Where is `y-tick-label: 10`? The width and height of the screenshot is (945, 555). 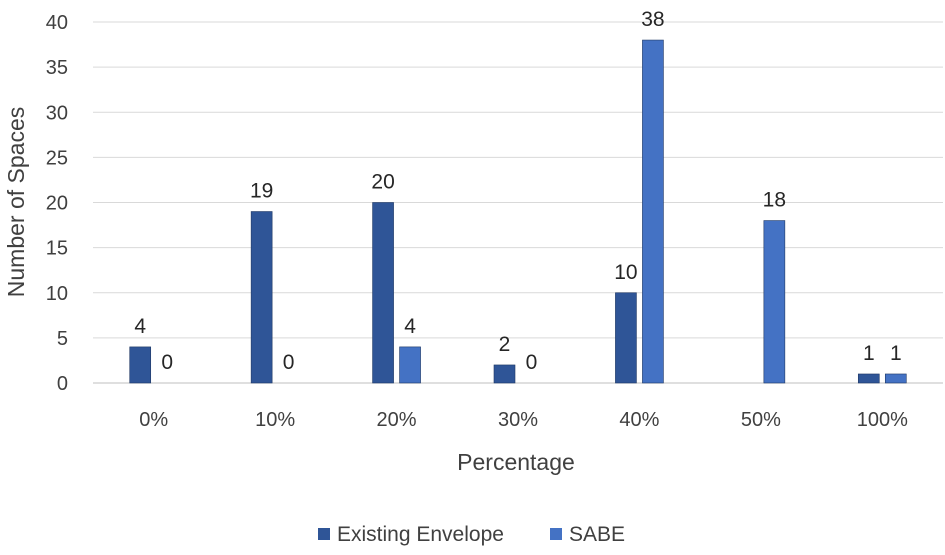 y-tick-label: 10 is located at coordinates (57, 294).